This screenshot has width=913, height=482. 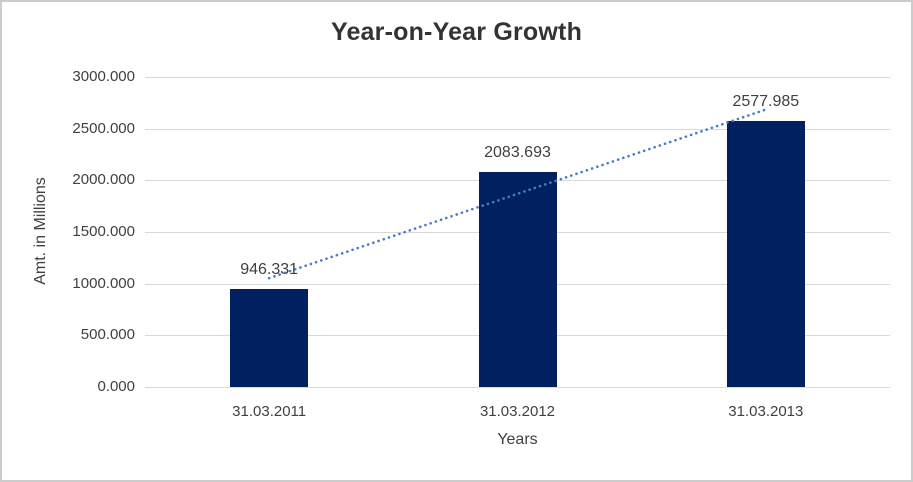 I want to click on chart-title: Year-on-Year Growth, so click(x=456, y=32).